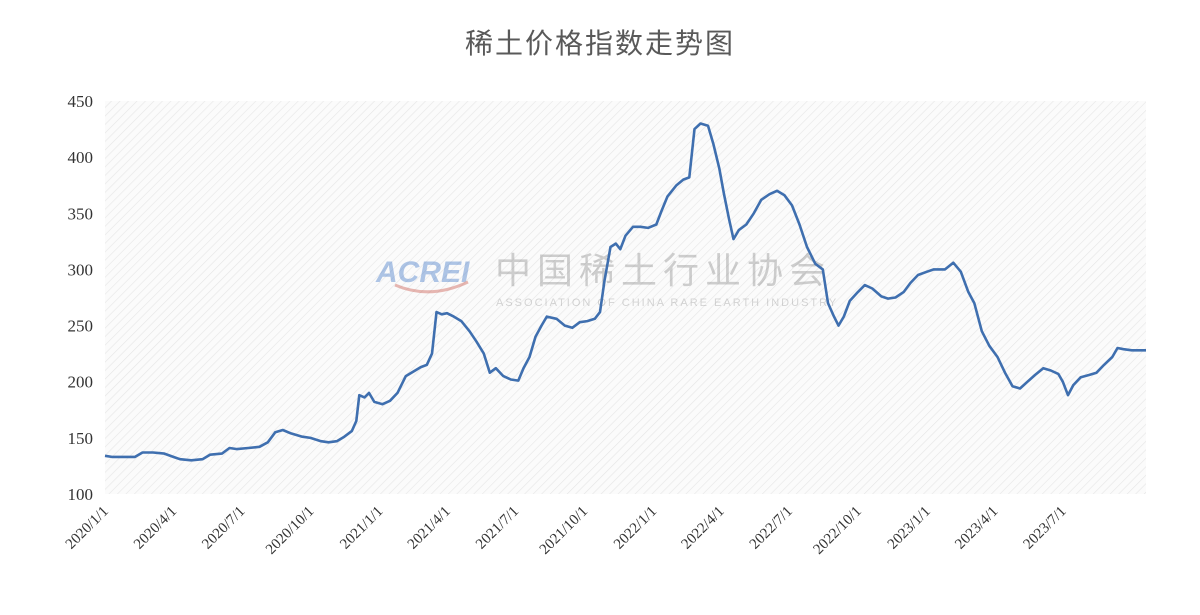  I want to click on y-tick-label: 300, so click(81, 269).